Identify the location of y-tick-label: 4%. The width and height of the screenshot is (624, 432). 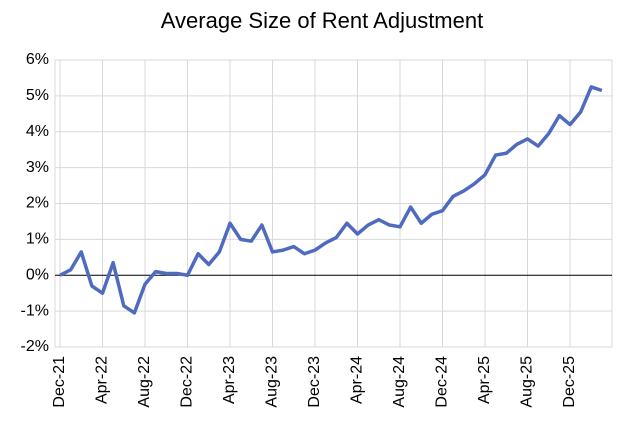
(37, 131).